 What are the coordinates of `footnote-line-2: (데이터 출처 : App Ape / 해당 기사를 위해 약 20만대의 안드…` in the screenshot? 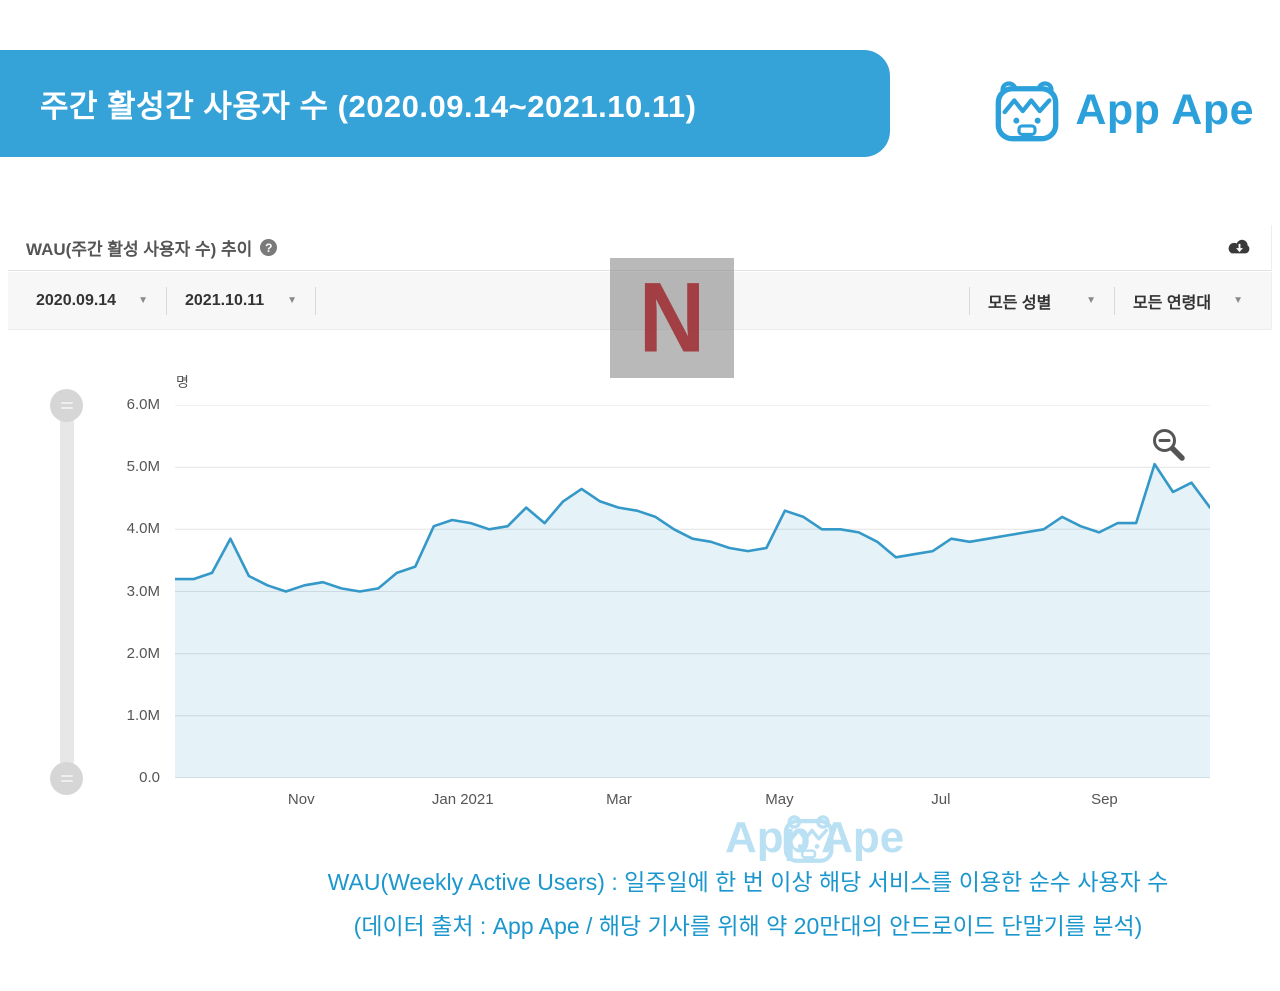 It's located at (748, 926).